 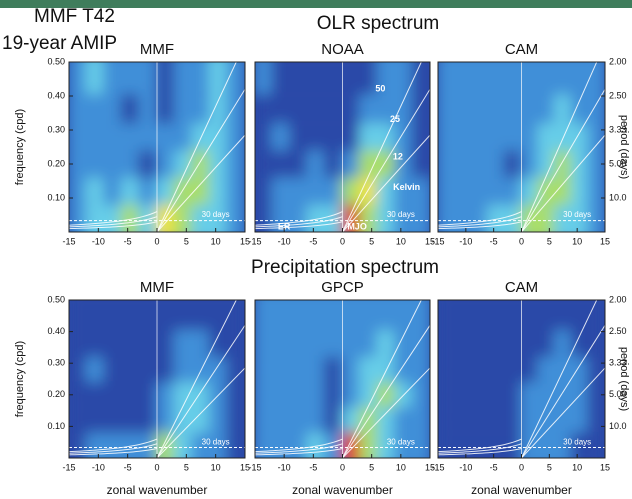 What do you see at coordinates (577, 441) in the screenshot?
I see `annotation: 30 days` at bounding box center [577, 441].